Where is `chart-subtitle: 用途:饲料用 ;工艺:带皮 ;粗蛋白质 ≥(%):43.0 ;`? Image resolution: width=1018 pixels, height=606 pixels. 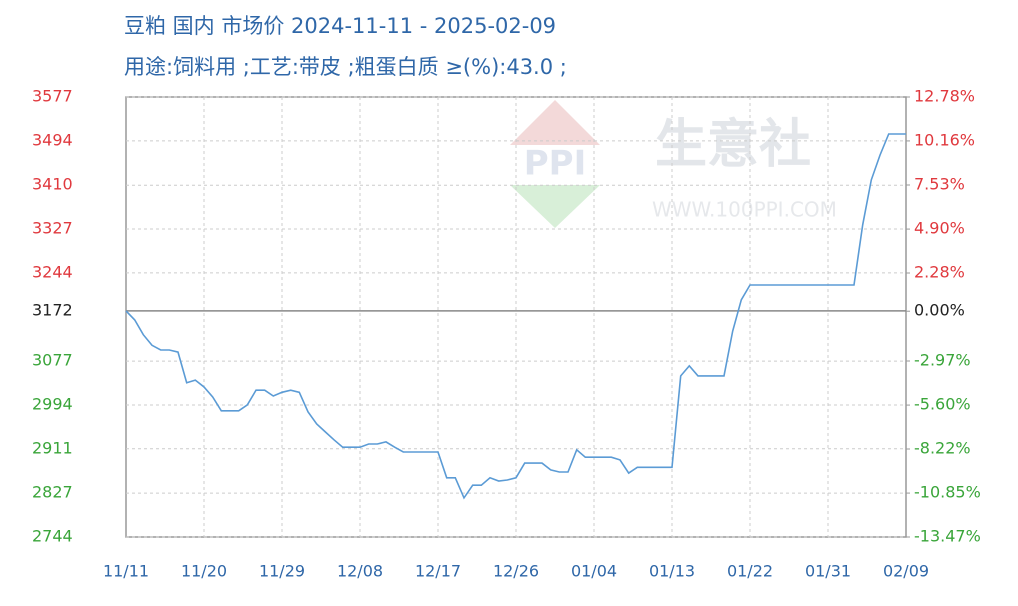 chart-subtitle: 用途:饲料用 ;工艺:带皮 ;粗蛋白质 ≥(%):43.0 ; is located at coordinates (345, 67).